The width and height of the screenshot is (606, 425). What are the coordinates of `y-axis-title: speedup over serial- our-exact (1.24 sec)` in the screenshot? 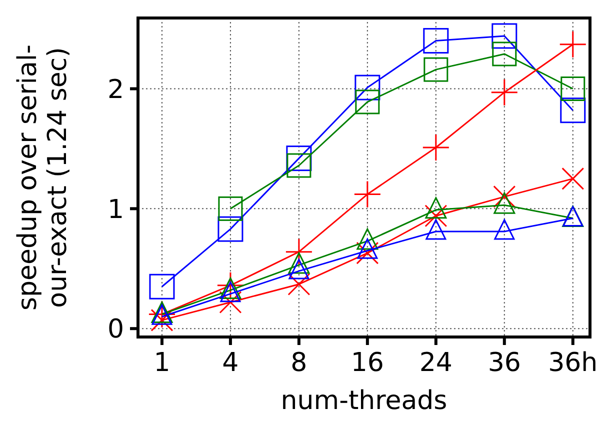 It's located at (43, 177).